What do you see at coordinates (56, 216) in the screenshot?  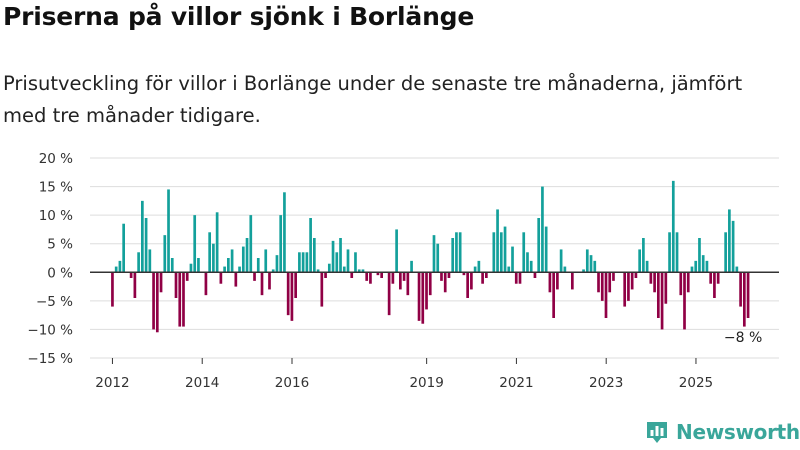 I see `y-tick-label: 10 %` at bounding box center [56, 216].